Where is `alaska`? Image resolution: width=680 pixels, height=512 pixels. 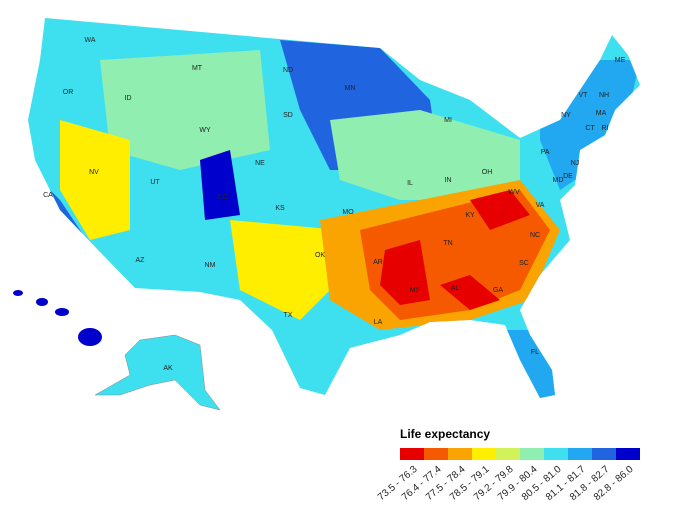
alaska is located at coordinates (157, 372).